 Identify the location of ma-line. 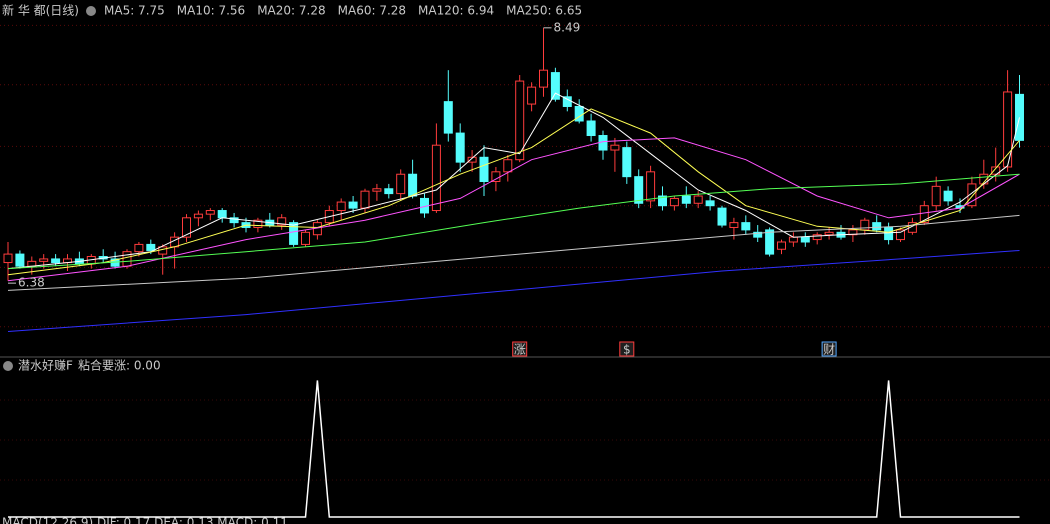
(513, 252).